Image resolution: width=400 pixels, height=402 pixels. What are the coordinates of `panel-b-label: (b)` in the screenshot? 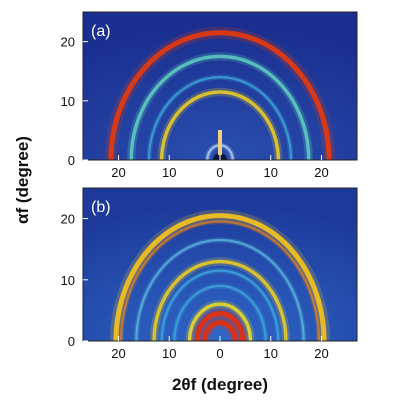 It's located at (101, 207).